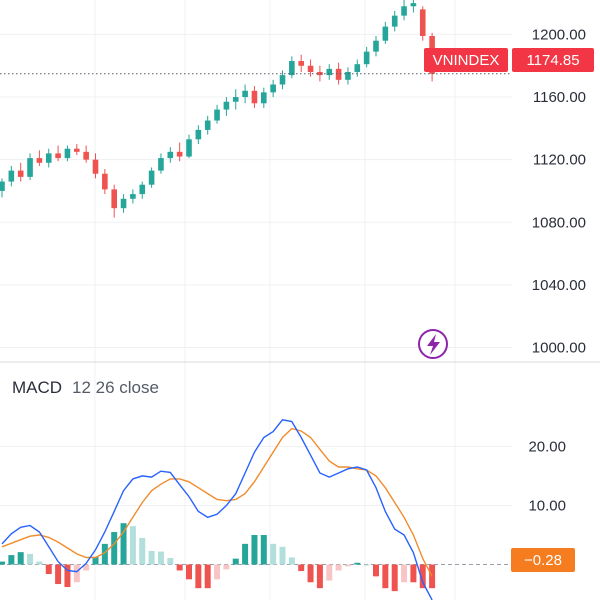  Describe the element at coordinates (547, 476) in the screenshot. I see `macd-axis: 20.00 10.00` at that location.